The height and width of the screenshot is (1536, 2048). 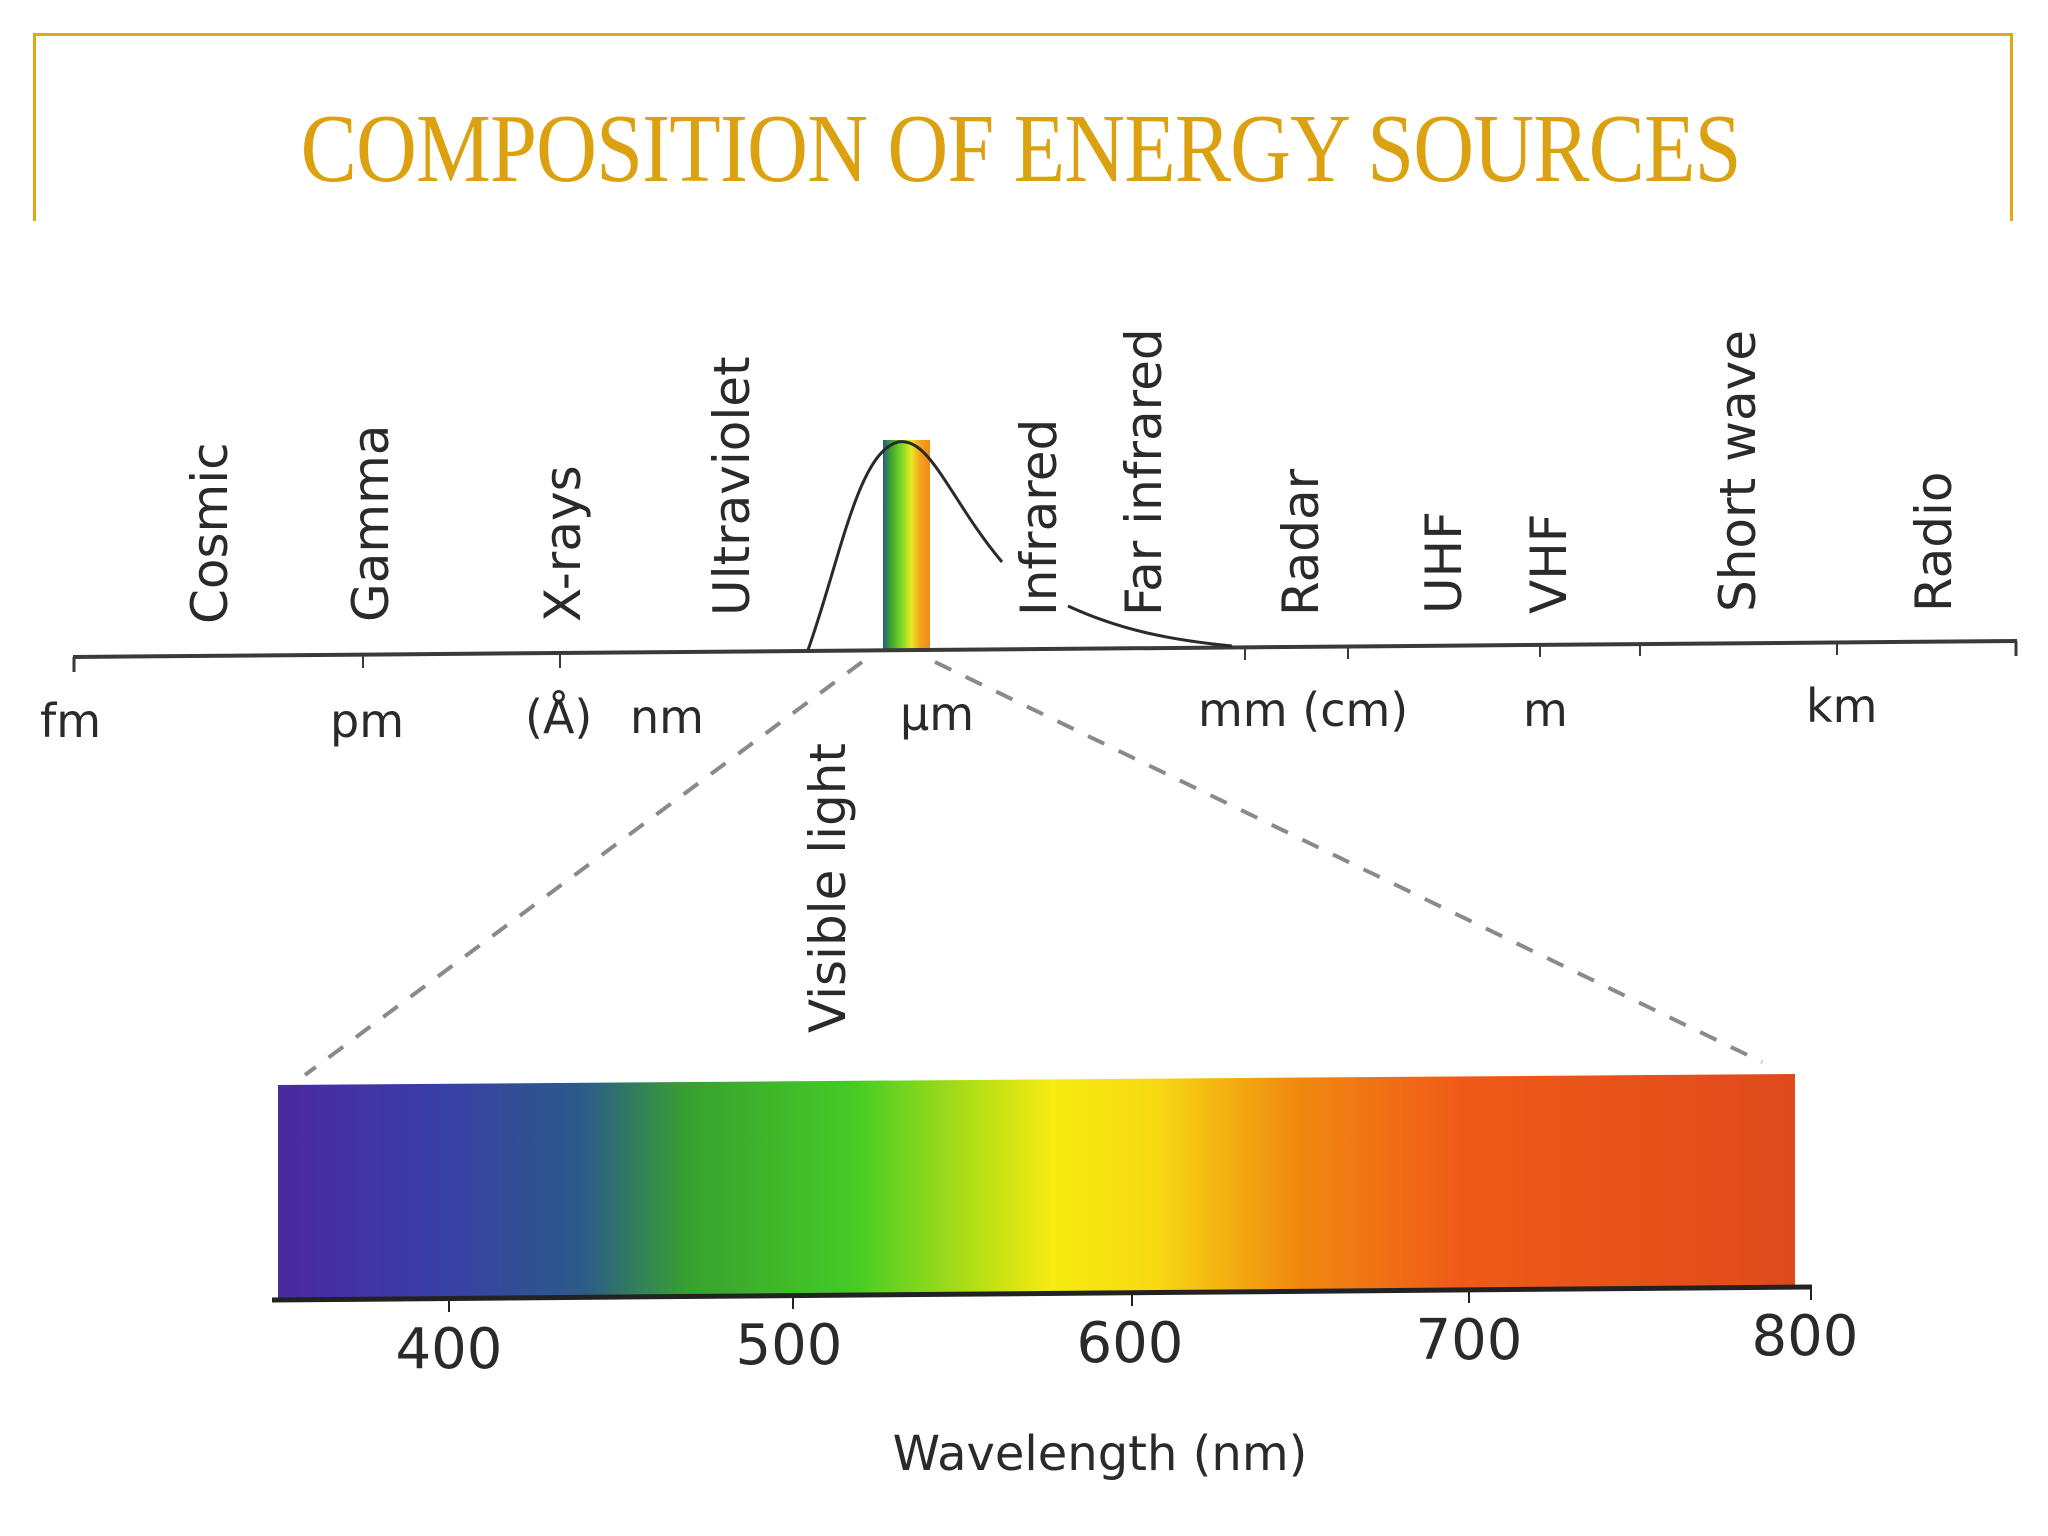 What do you see at coordinates (558, 717) in the screenshot?
I see `unit-label-angstrom: (Å)` at bounding box center [558, 717].